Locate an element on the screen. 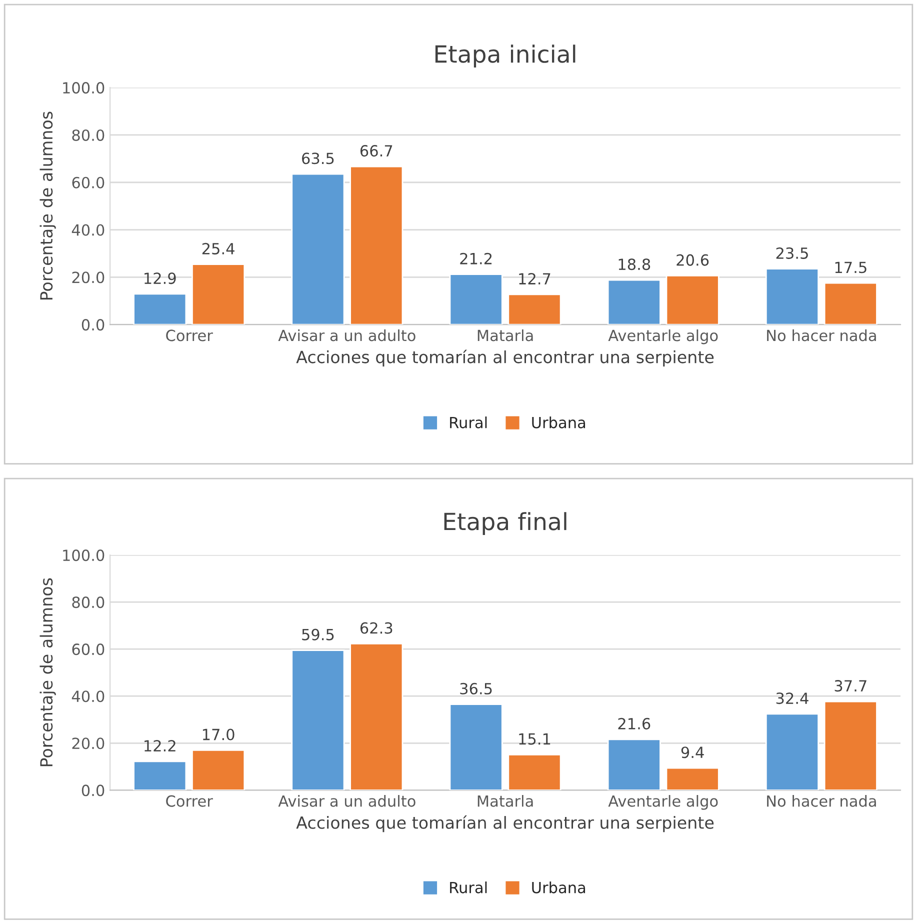 The image size is (917, 922). data-label: 23.5 is located at coordinates (792, 253).